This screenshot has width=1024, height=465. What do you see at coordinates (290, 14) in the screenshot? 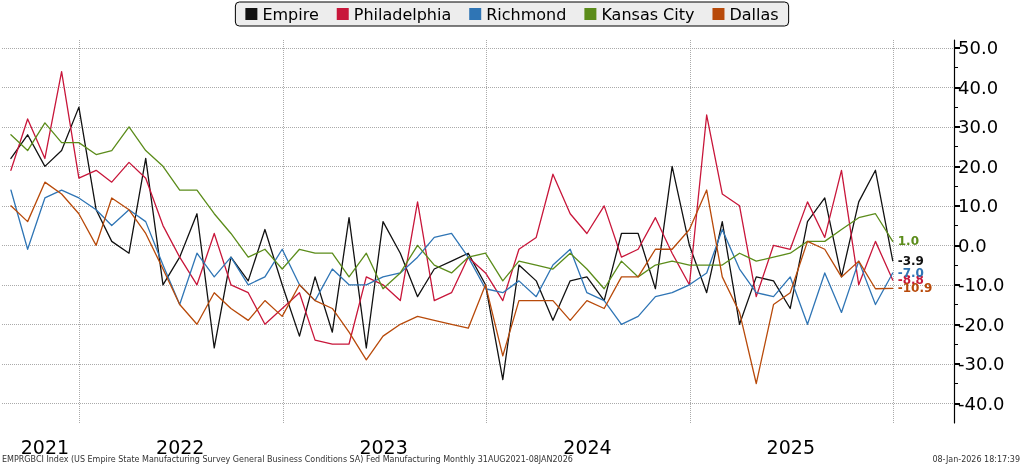
I see `legend-label: Empire` at bounding box center [290, 14].